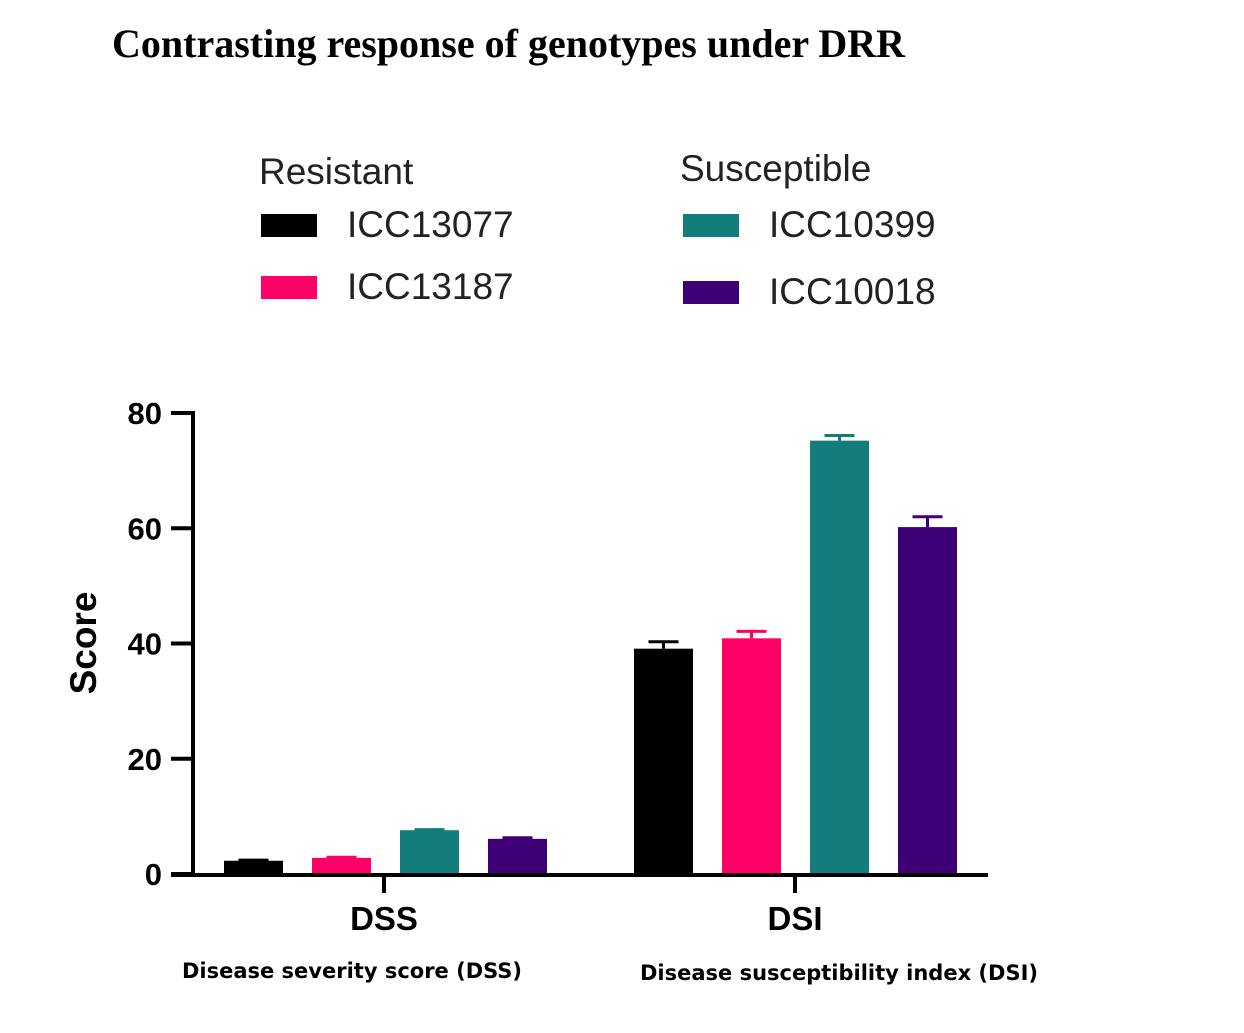 The image size is (1244, 1033). What do you see at coordinates (794, 918) in the screenshot?
I see `x-tick-label-dsi: DSI` at bounding box center [794, 918].